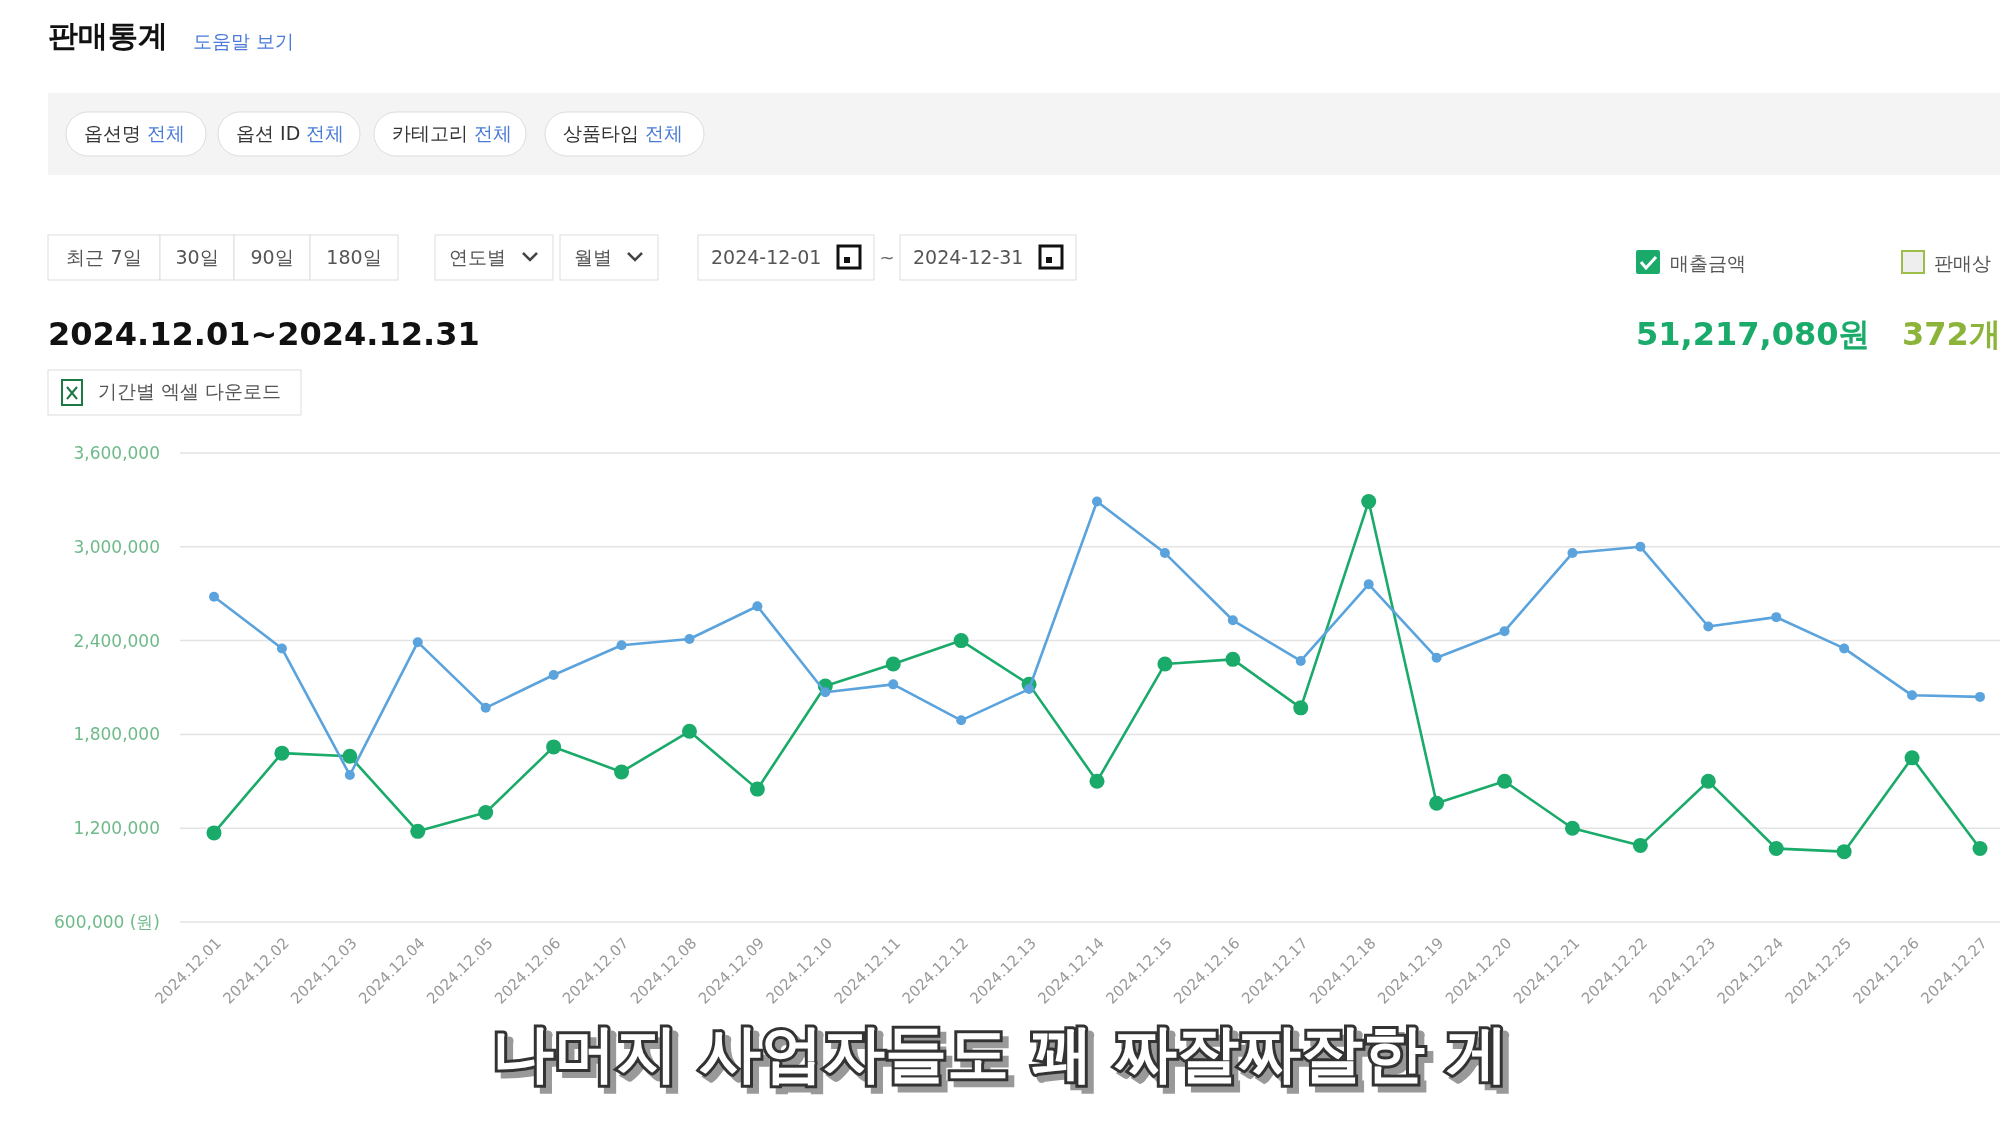 The image size is (2000, 1125). I want to click on text: 연도별, so click(477, 257).